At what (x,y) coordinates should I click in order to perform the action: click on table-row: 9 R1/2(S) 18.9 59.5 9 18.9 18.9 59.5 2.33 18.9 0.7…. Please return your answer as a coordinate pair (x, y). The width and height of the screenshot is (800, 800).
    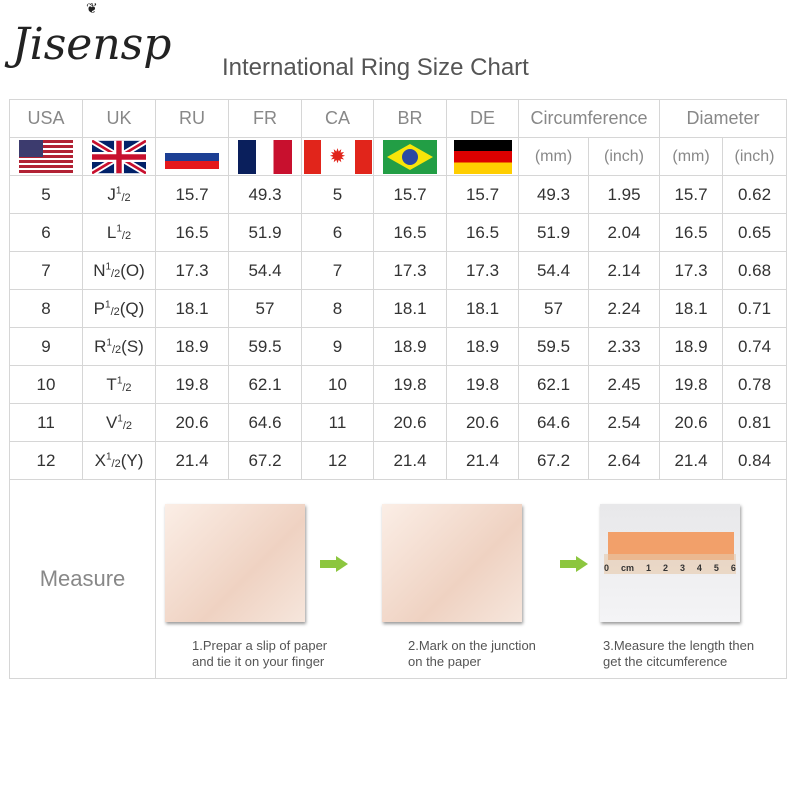
    Looking at the image, I should click on (398, 346).